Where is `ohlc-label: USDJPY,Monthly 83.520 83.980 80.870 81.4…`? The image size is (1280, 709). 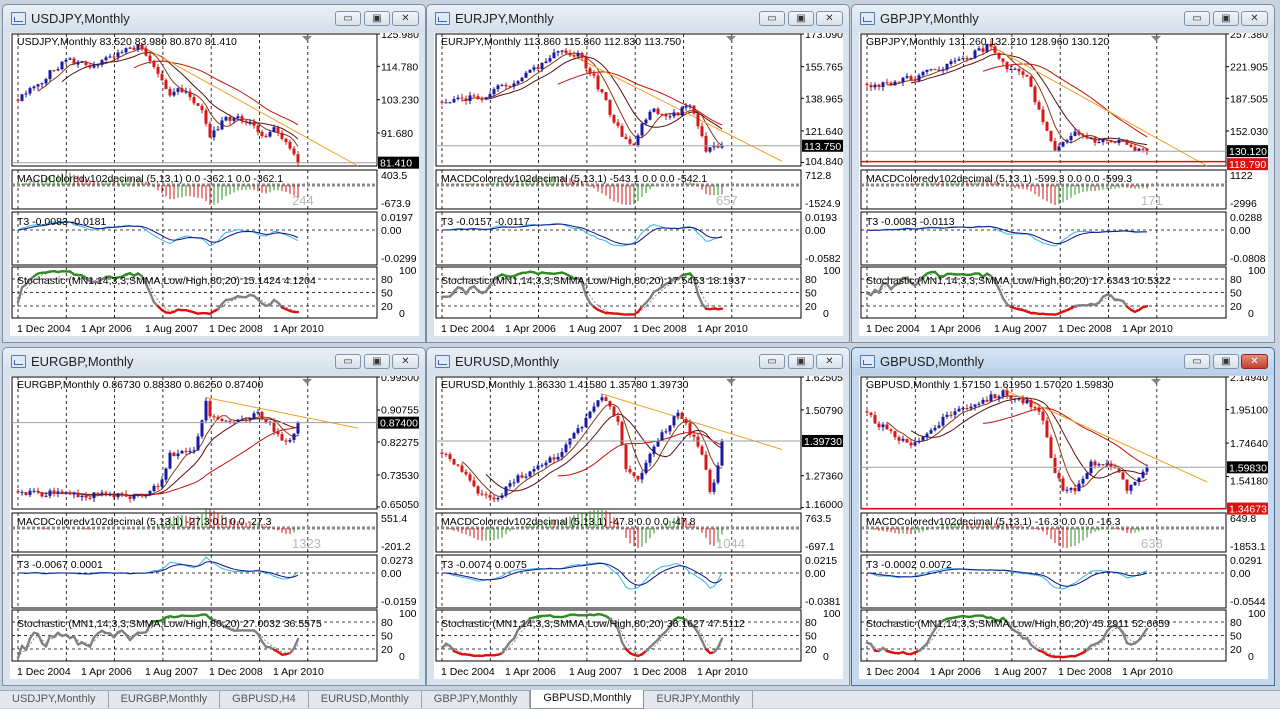 ohlc-label: USDJPY,Monthly 83.520 83.980 80.870 81.4… is located at coordinates (127, 42).